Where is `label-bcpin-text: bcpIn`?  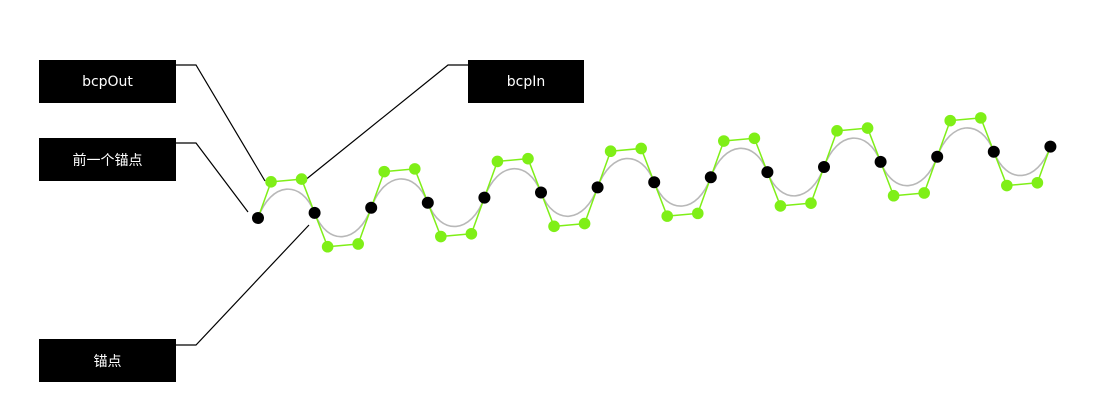 label-bcpin-text: bcpIn is located at coordinates (526, 81).